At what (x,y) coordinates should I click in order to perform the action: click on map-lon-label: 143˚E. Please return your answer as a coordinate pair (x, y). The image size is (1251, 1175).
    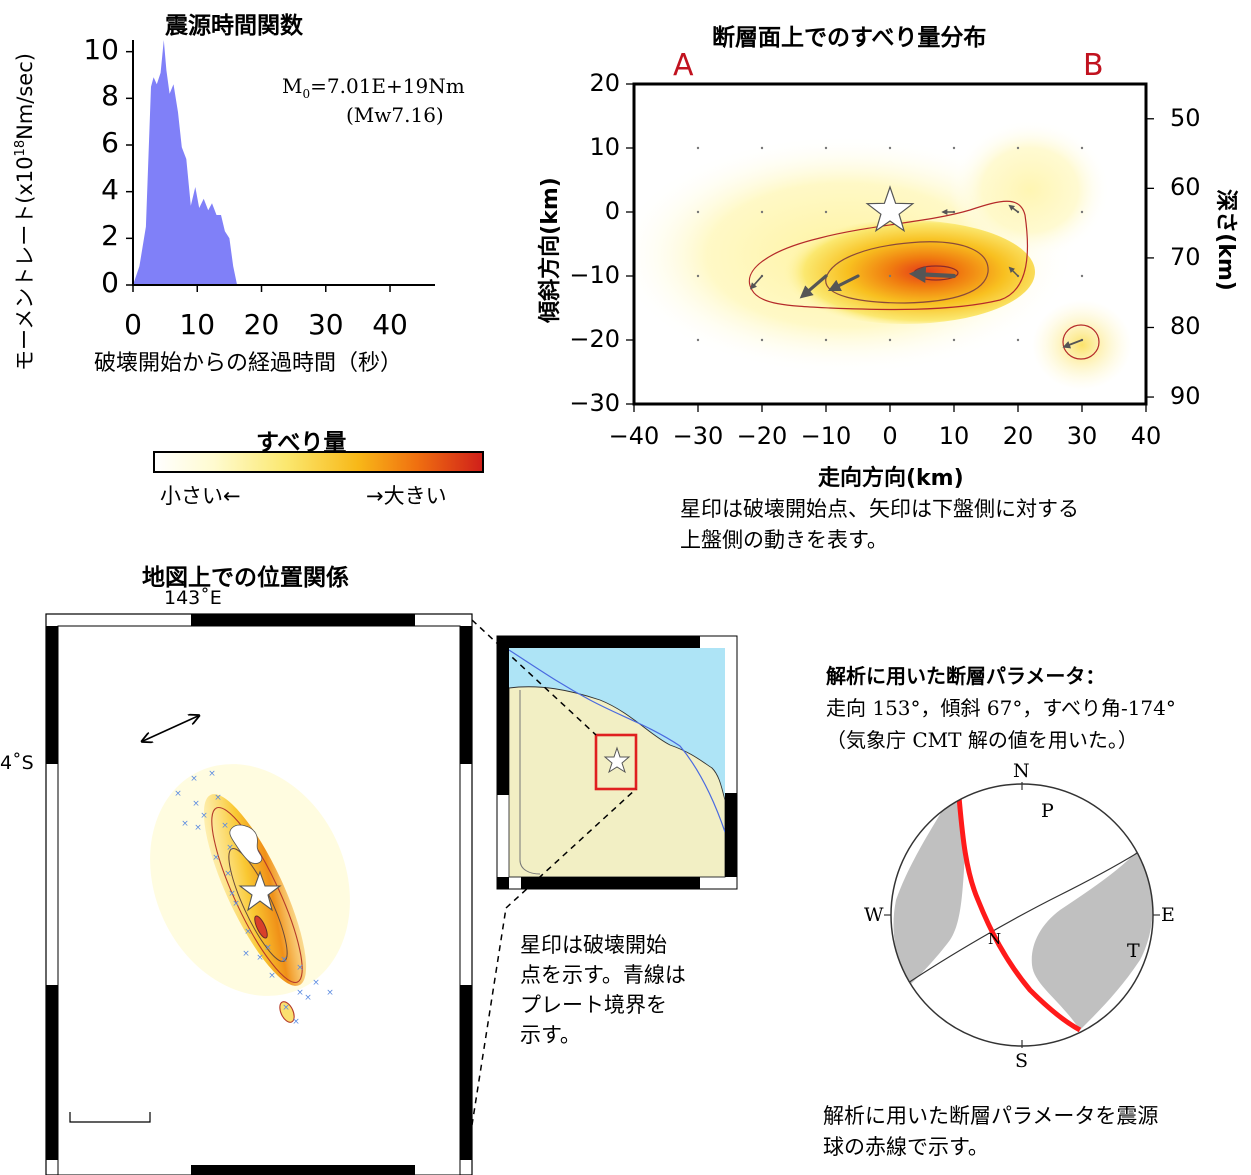
    Looking at the image, I should click on (193, 598).